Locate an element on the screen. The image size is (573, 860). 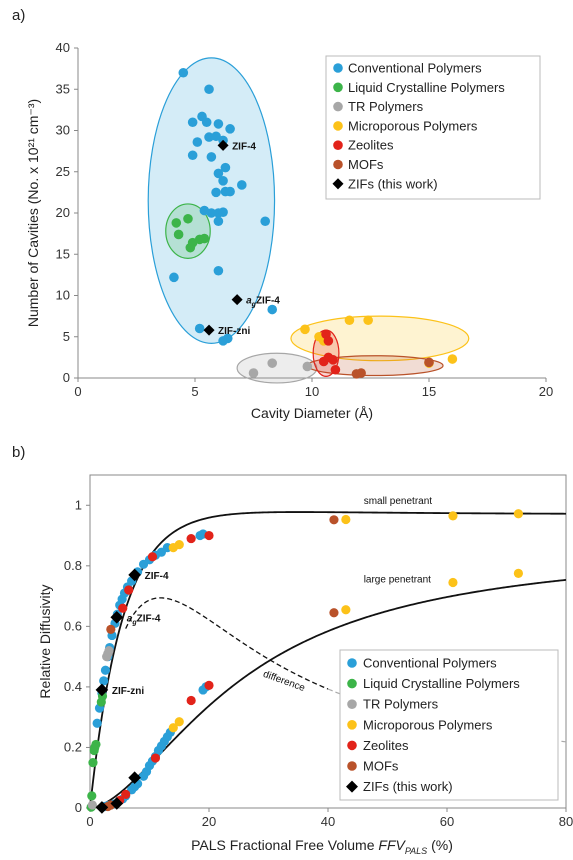
curve-label: difference is located at coordinates (284, 681).